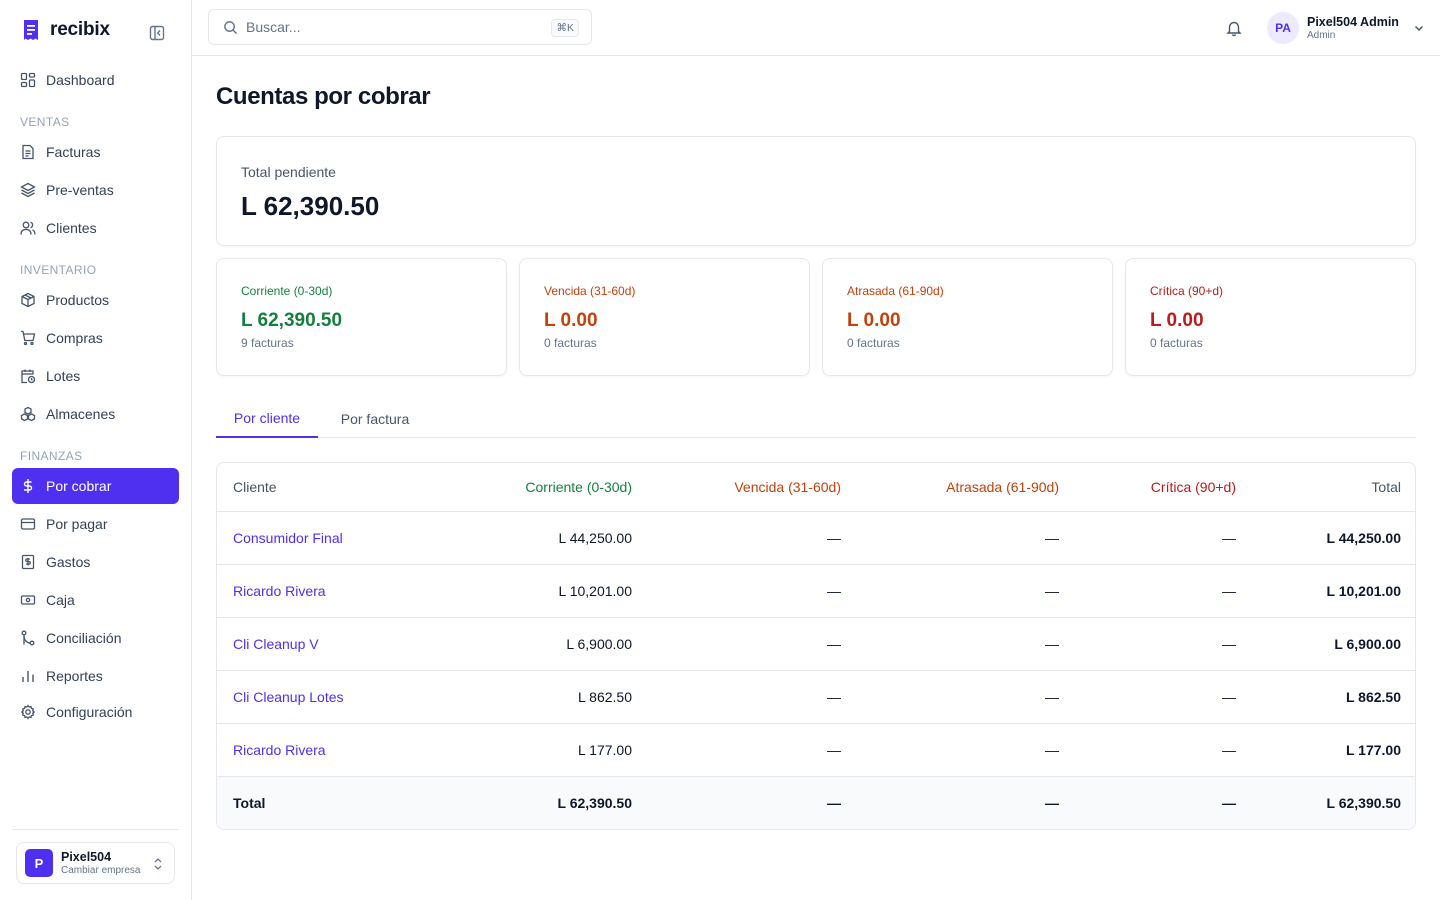 This screenshot has width=1440, height=900. Describe the element at coordinates (288, 537) in the screenshot. I see `client-link: Consumidor Final` at that location.